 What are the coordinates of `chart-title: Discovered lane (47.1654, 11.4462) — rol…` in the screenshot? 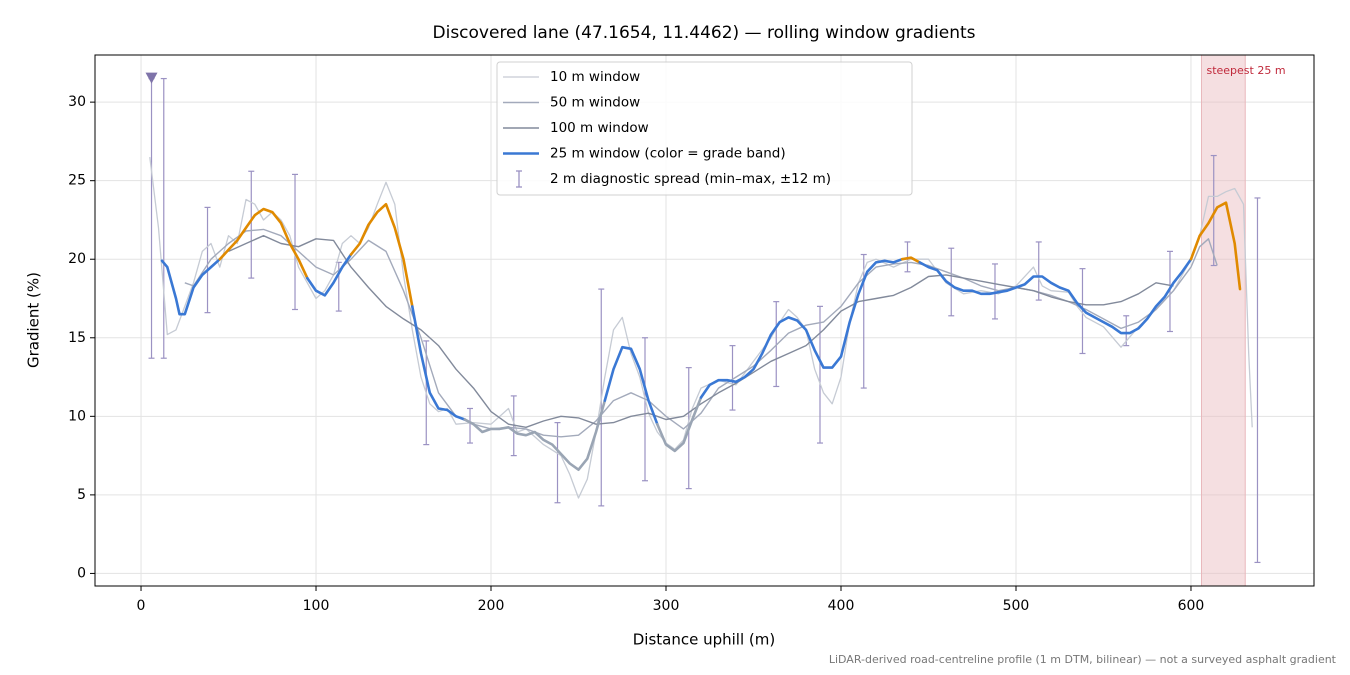 It's located at (704, 33).